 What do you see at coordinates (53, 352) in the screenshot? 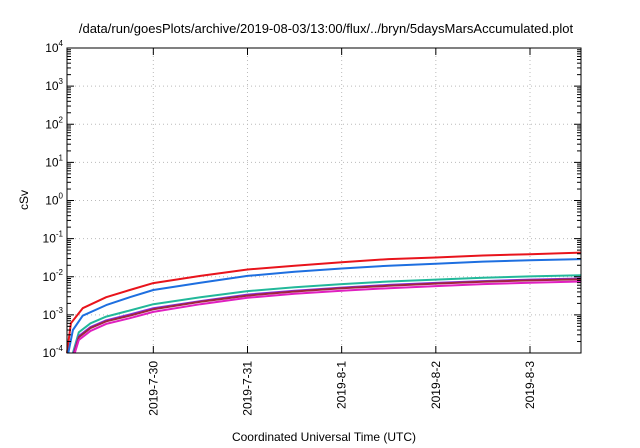
I see `y-tick-label: 10⁻⁴` at bounding box center [53, 352].